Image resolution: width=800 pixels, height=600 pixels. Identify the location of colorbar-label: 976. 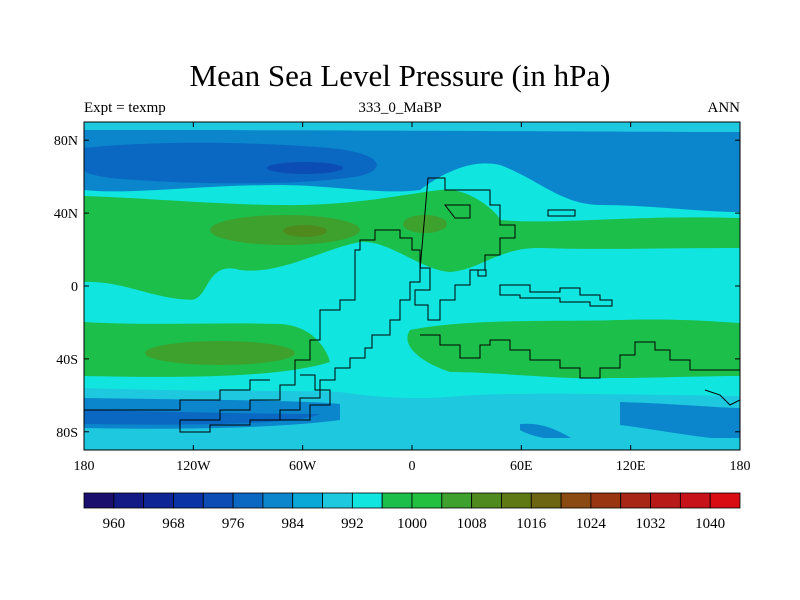
(233, 524).